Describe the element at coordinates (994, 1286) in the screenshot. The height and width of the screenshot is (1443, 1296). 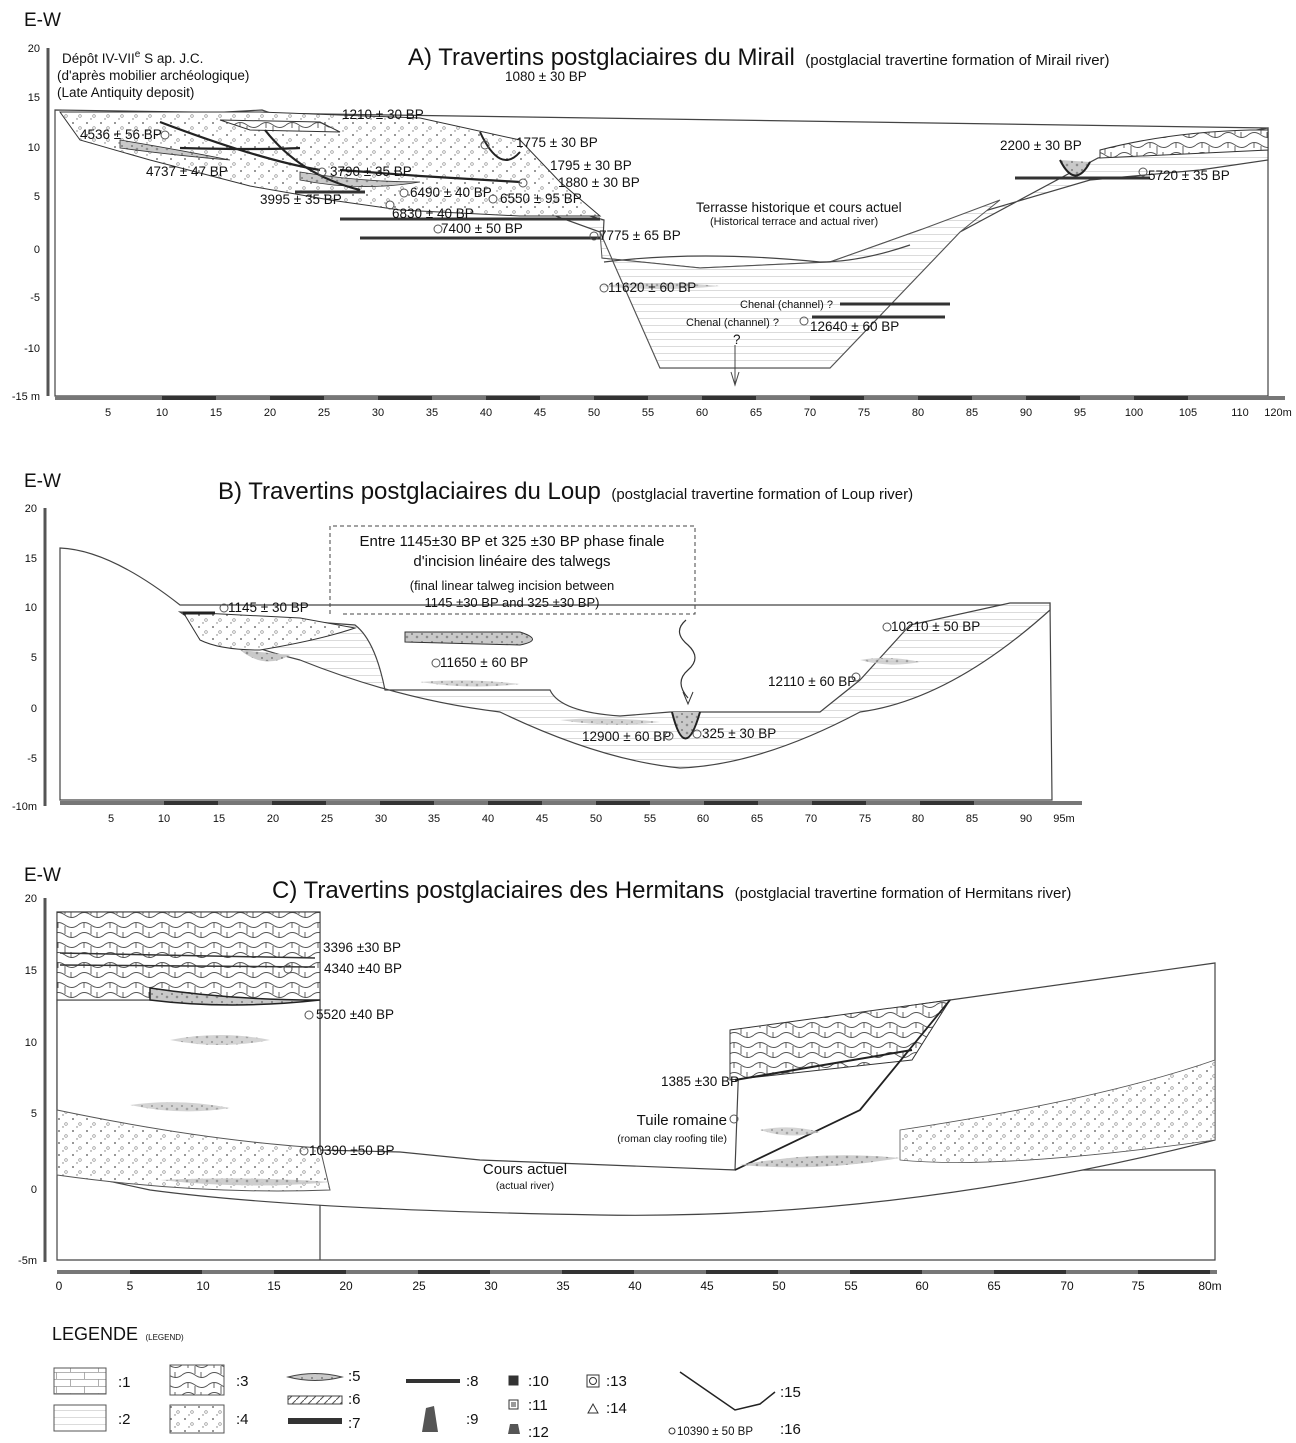
I see `svg-text: 65` at that location.